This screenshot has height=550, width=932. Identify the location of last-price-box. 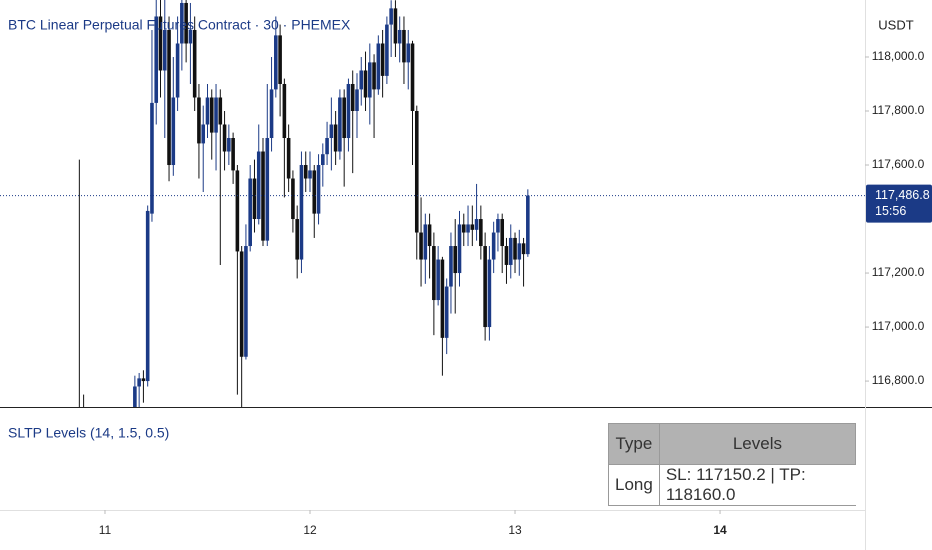
(899, 203).